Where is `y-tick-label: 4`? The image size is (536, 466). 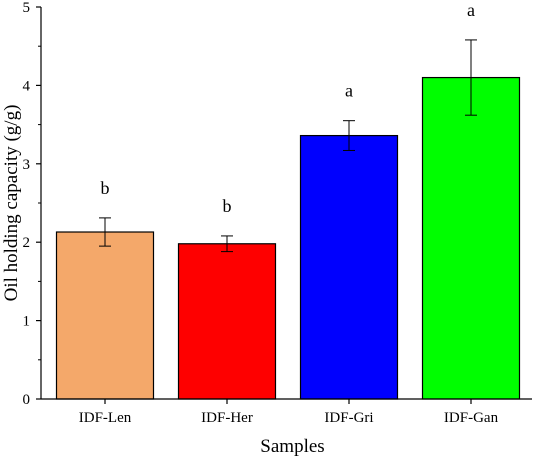
y-tick-label: 4 is located at coordinates (27, 86).